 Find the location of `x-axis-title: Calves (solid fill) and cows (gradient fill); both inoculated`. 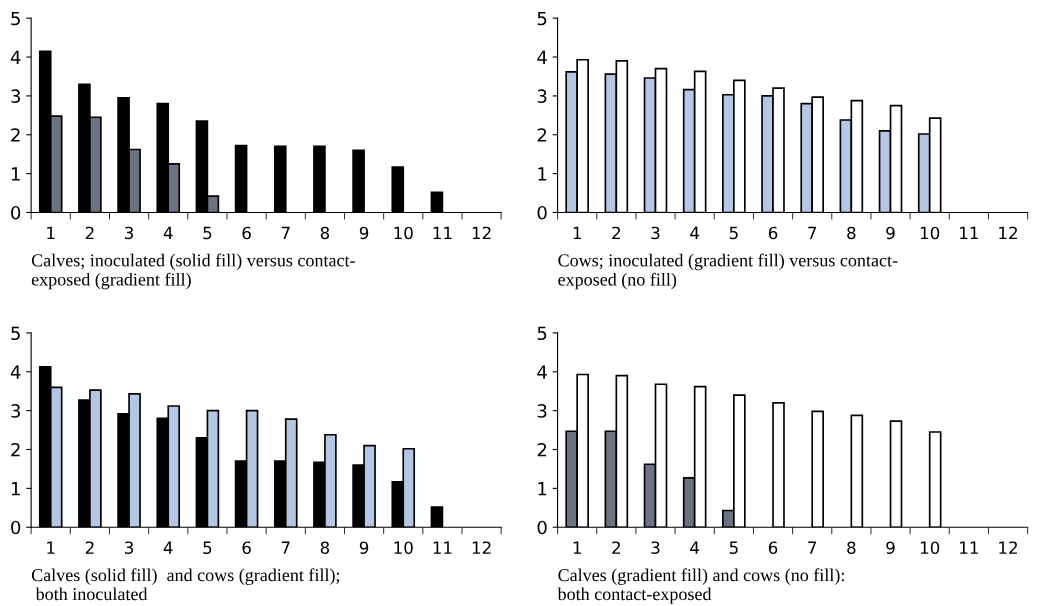

x-axis-title: Calves (solid fill) and cows (gradient fill); both inoculated is located at coordinates (185, 584).